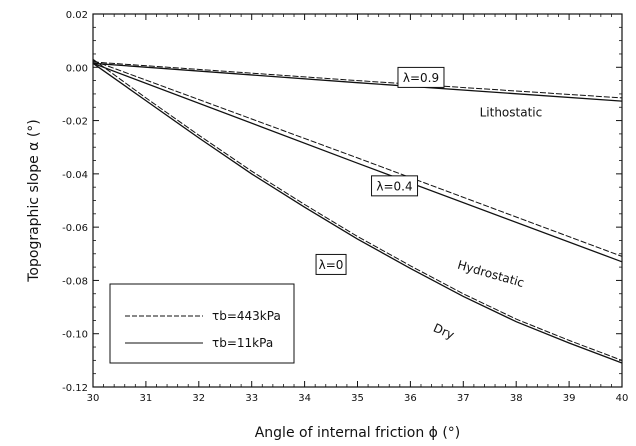 The width and height of the screenshot is (636, 446). What do you see at coordinates (491, 274) in the screenshot?
I see `curve-annotation: Hydrostatic` at bounding box center [491, 274].